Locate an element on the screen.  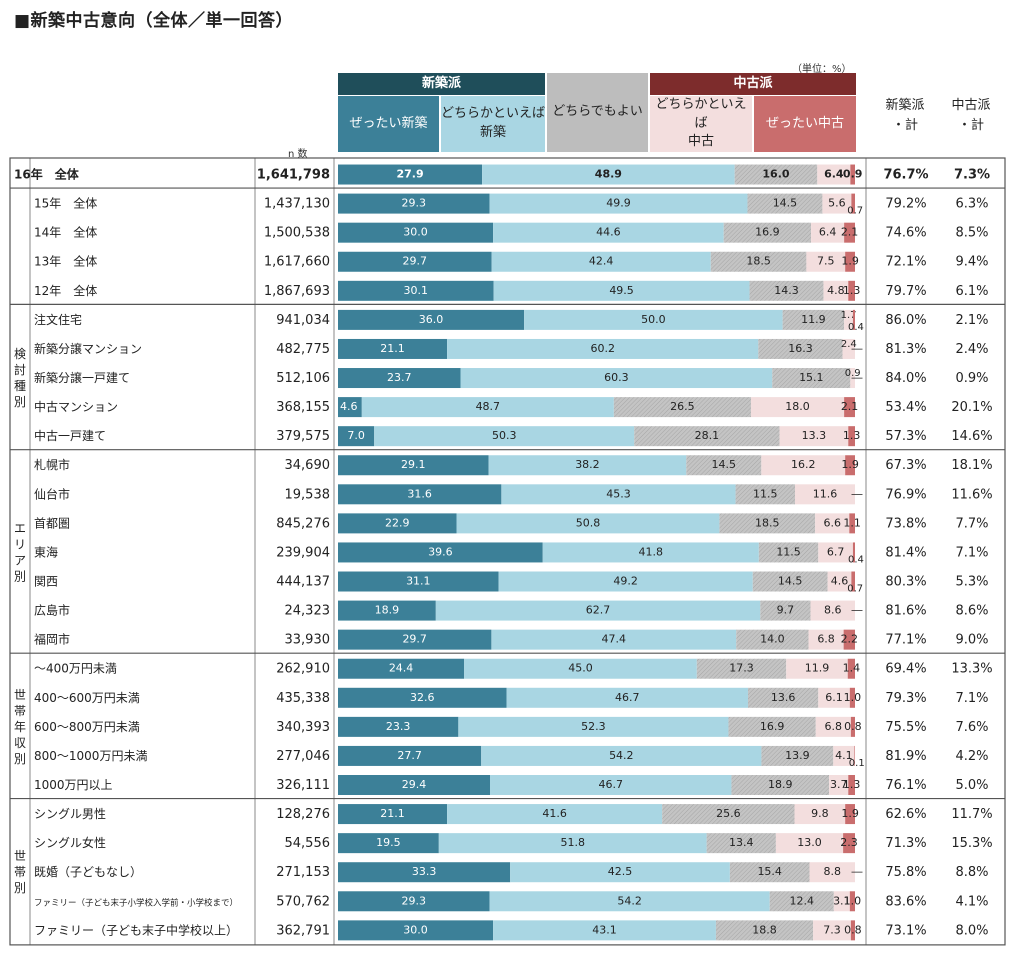
row-label: 東海 is located at coordinates (46, 551).